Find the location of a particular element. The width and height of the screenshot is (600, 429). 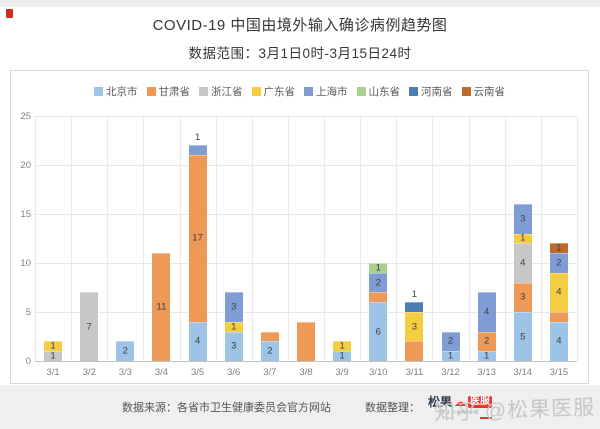

corner-marker is located at coordinates (9, 13).